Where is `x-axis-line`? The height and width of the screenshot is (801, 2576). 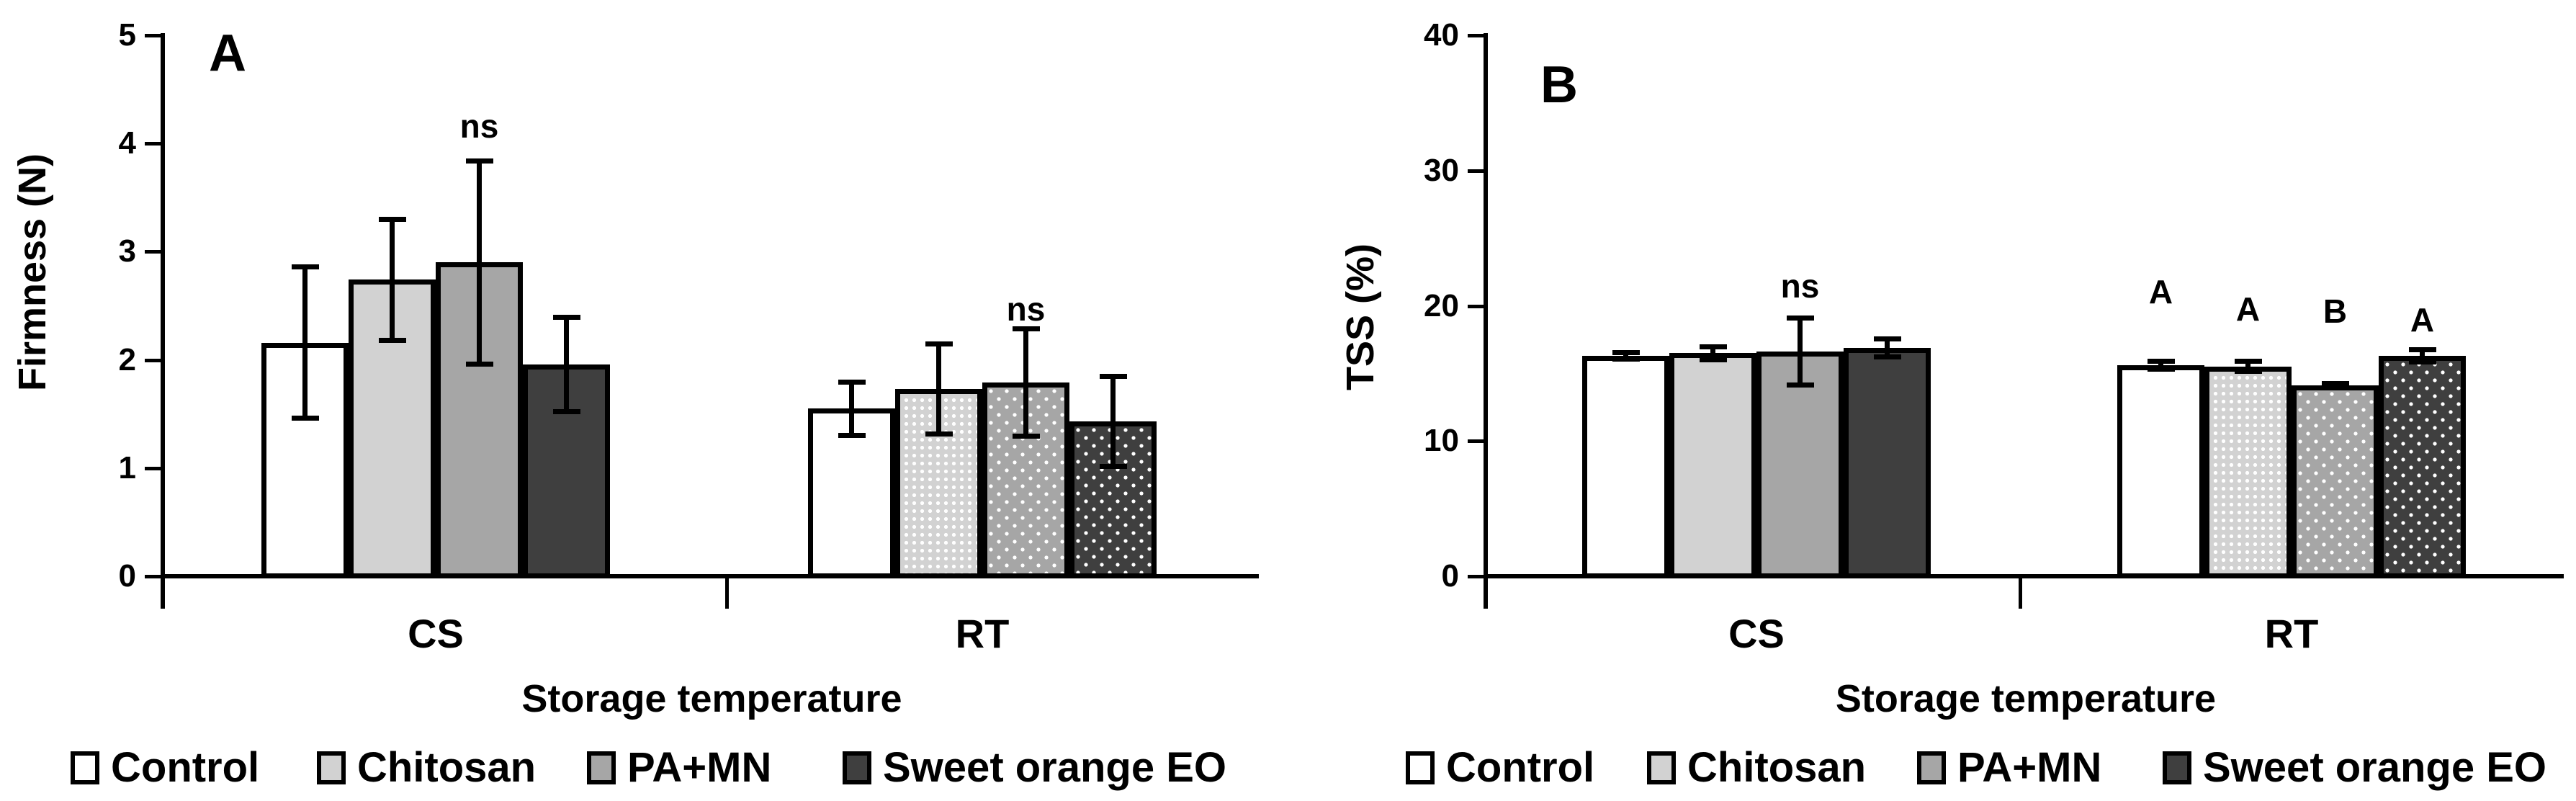
x-axis-line is located at coordinates (2026, 576).